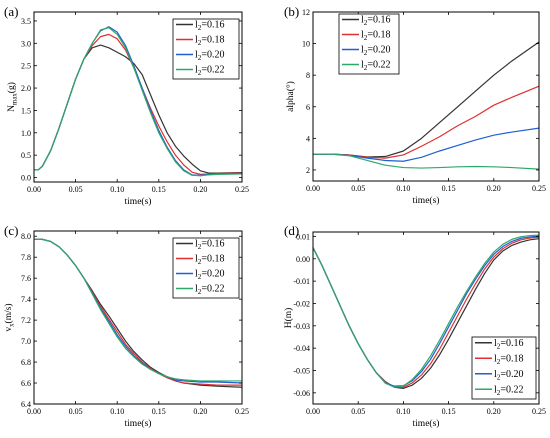 The height and width of the screenshot is (438, 550). What do you see at coordinates (9, 317) in the screenshot?
I see `y-axis-title: vx(m/s)` at bounding box center [9, 317].